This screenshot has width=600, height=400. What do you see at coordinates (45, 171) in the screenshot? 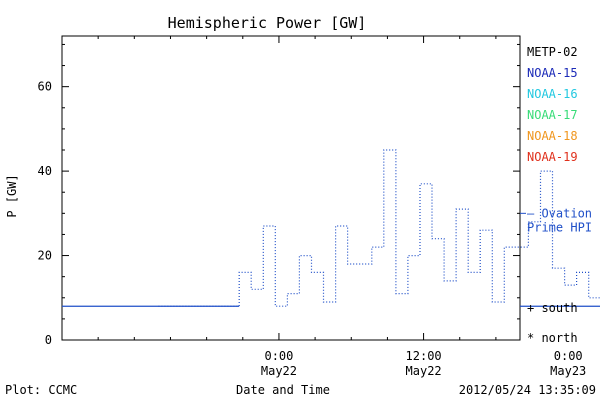
I see `y-tick-label: 40` at bounding box center [45, 171].